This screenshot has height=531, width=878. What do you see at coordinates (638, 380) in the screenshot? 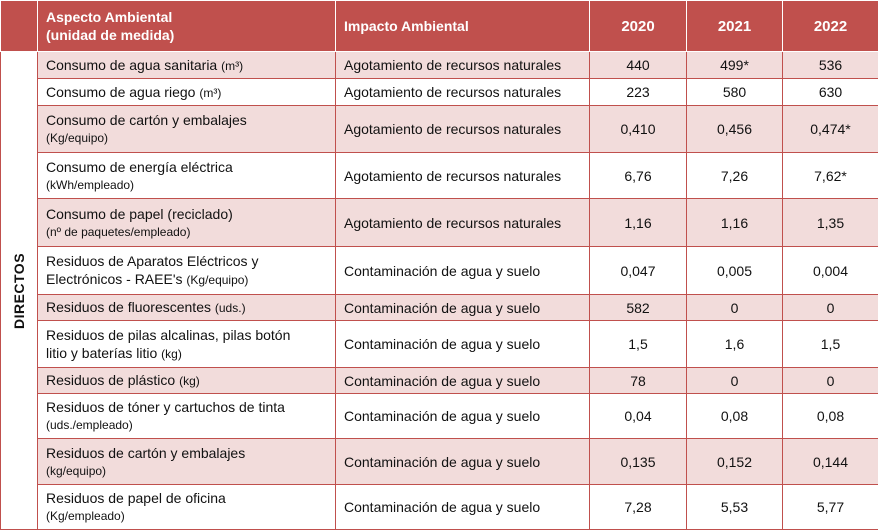
I see `value-2020: 78` at bounding box center [638, 380].